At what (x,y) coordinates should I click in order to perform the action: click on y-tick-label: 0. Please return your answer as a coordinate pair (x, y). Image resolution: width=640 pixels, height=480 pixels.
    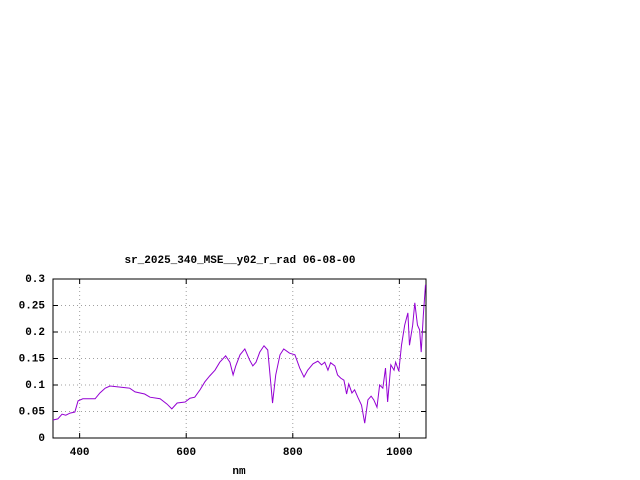
    Looking at the image, I should click on (41, 439).